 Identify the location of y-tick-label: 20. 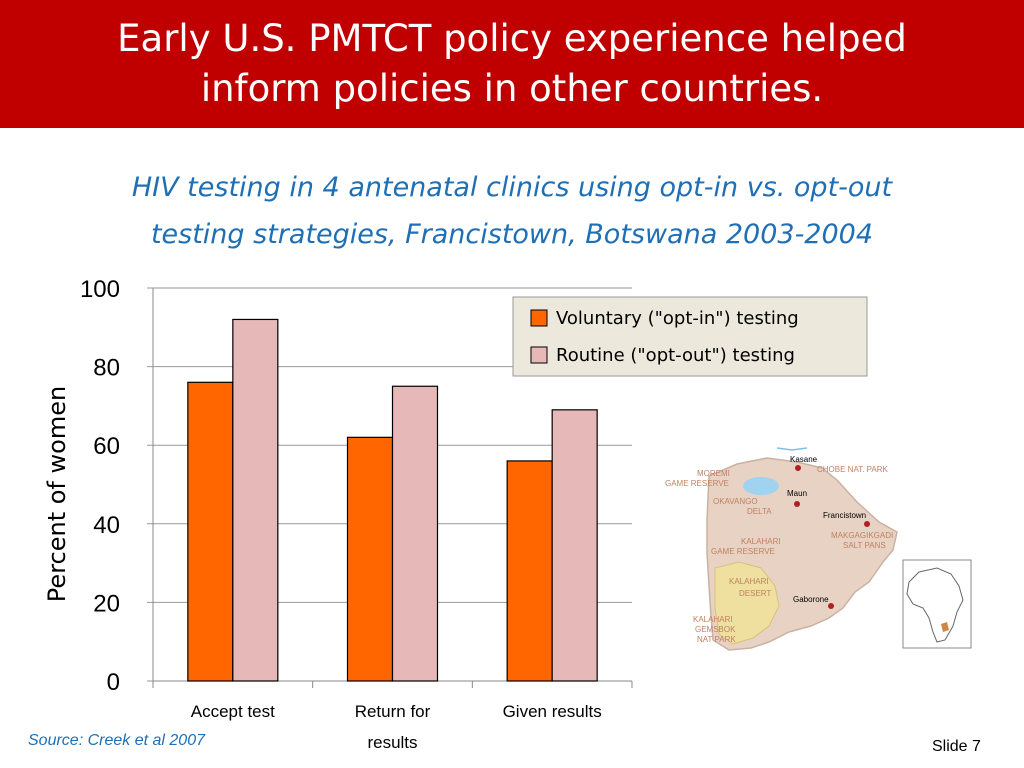
(106, 603).